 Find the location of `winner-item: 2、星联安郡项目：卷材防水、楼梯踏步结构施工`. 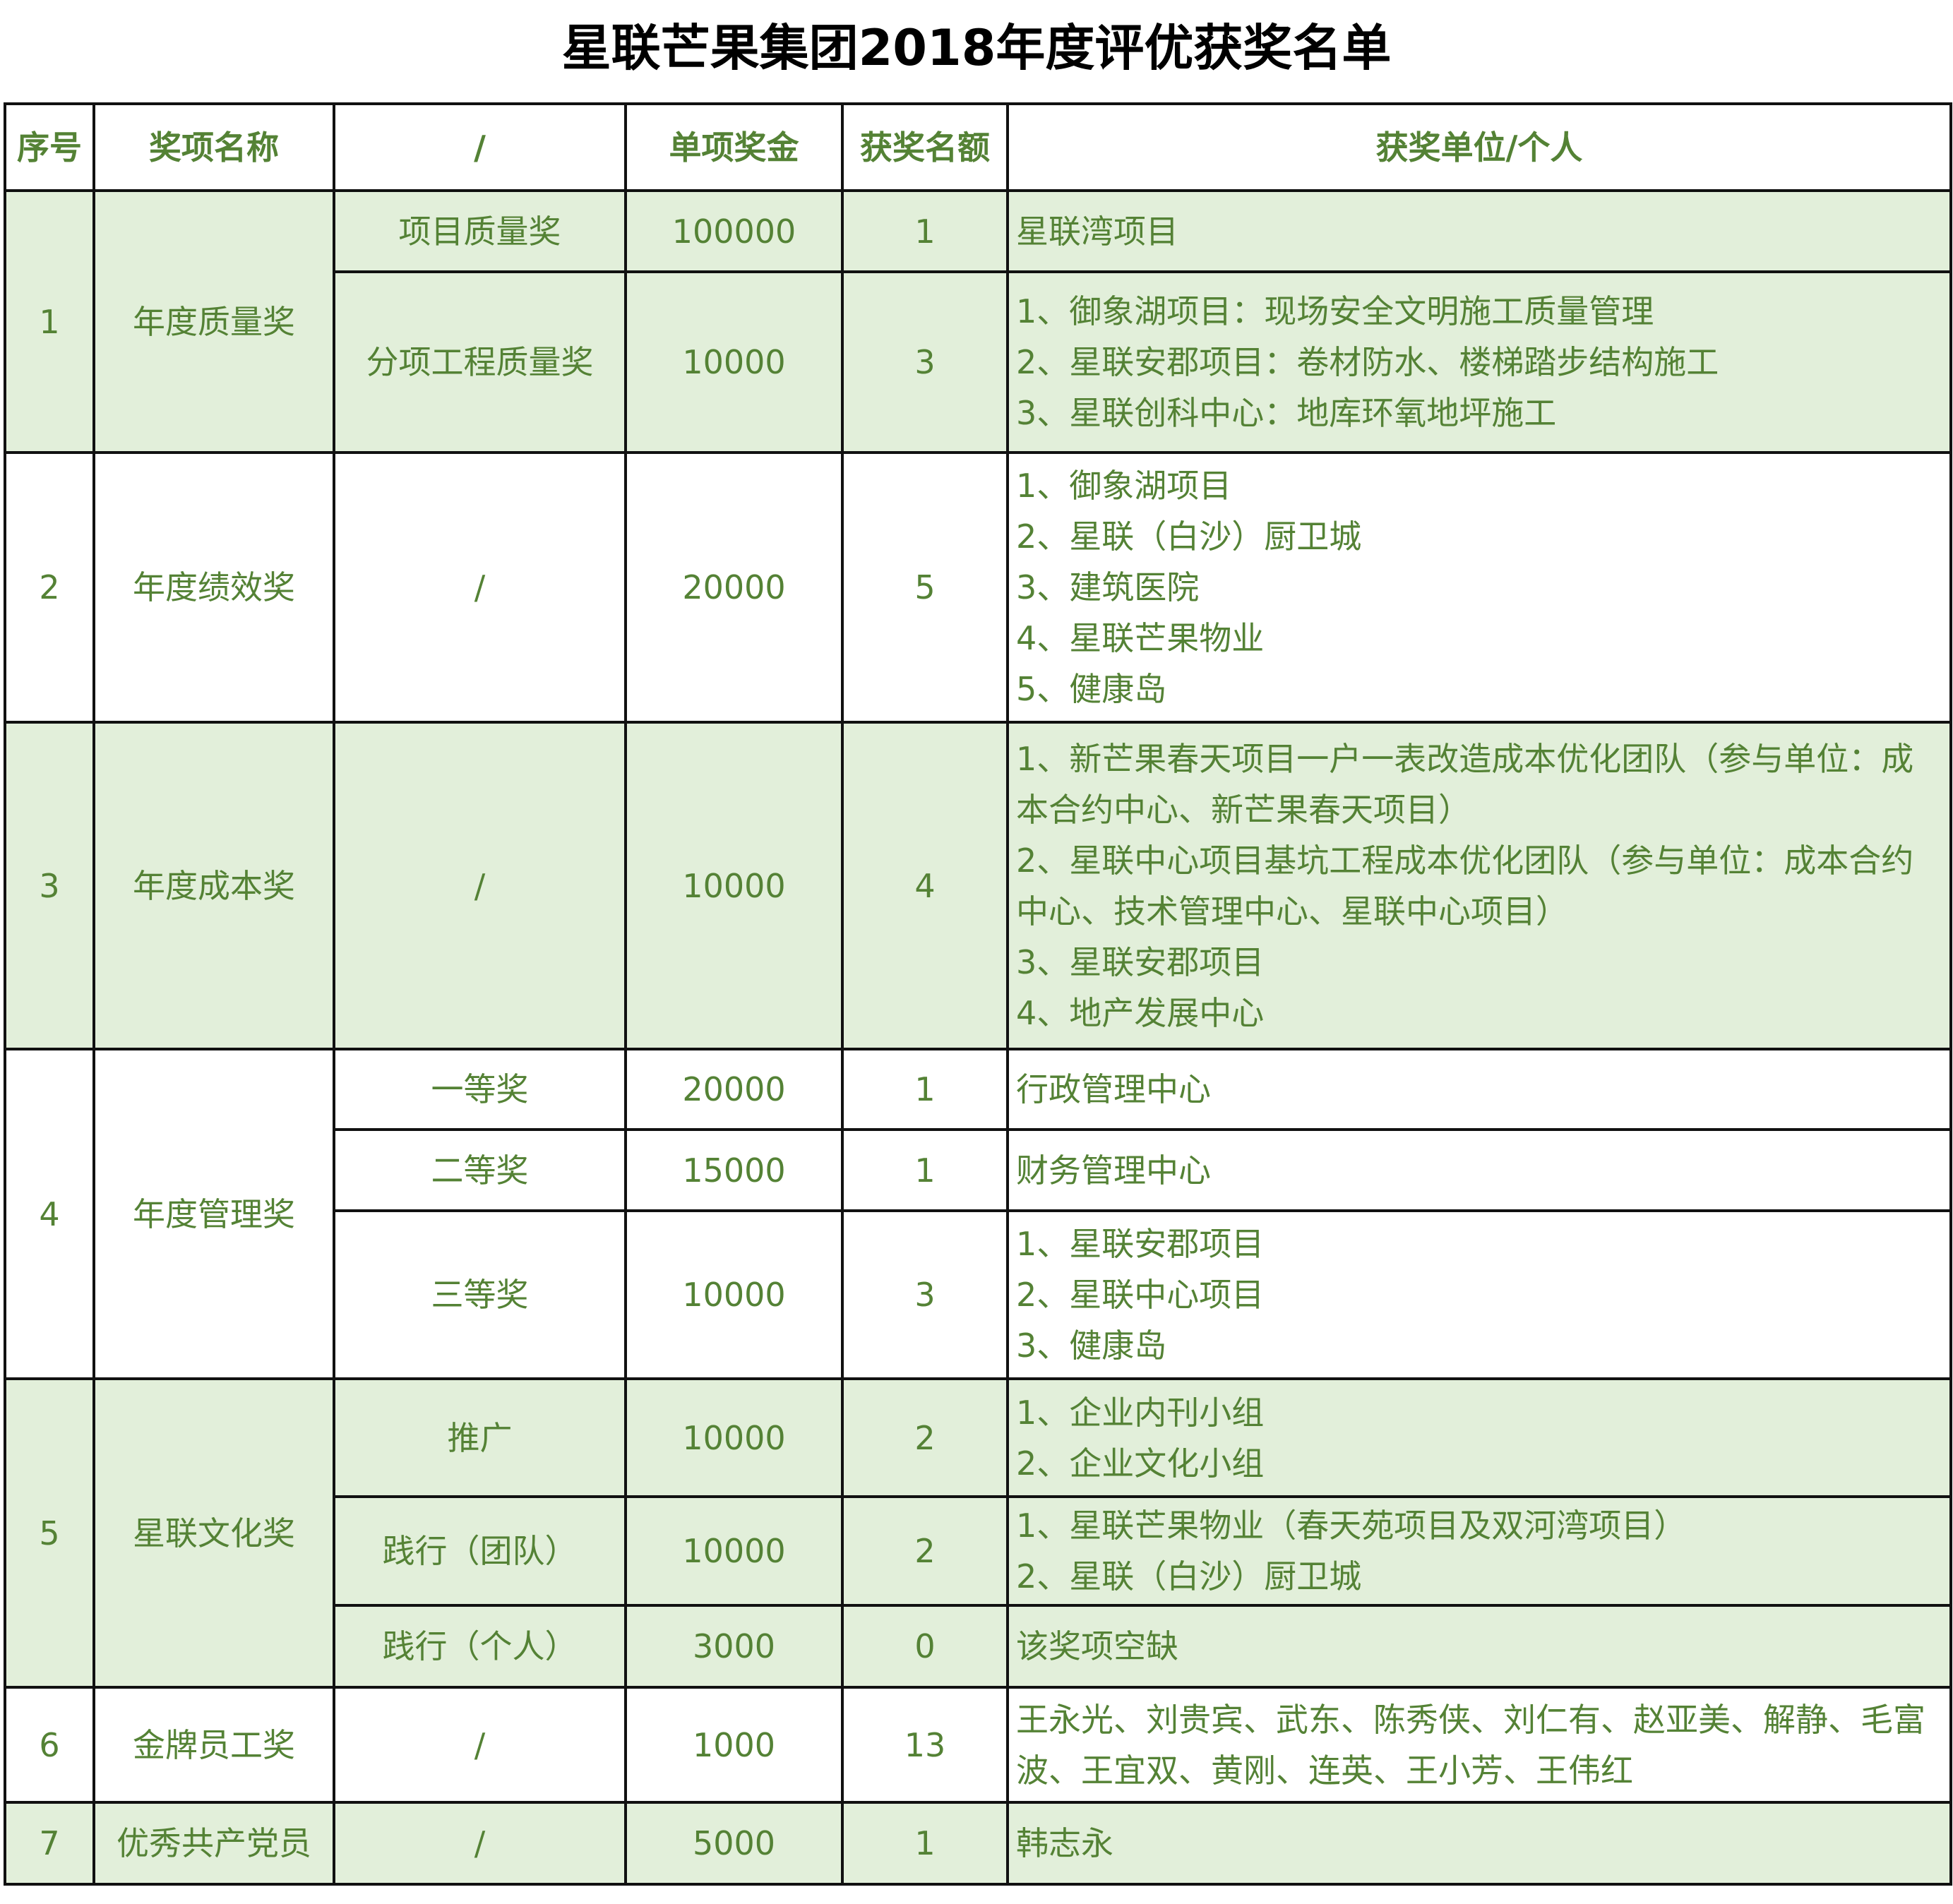

winner-item: 2、星联安郡项目：卷材防水、楼梯踏步结构施工 is located at coordinates (1367, 362).